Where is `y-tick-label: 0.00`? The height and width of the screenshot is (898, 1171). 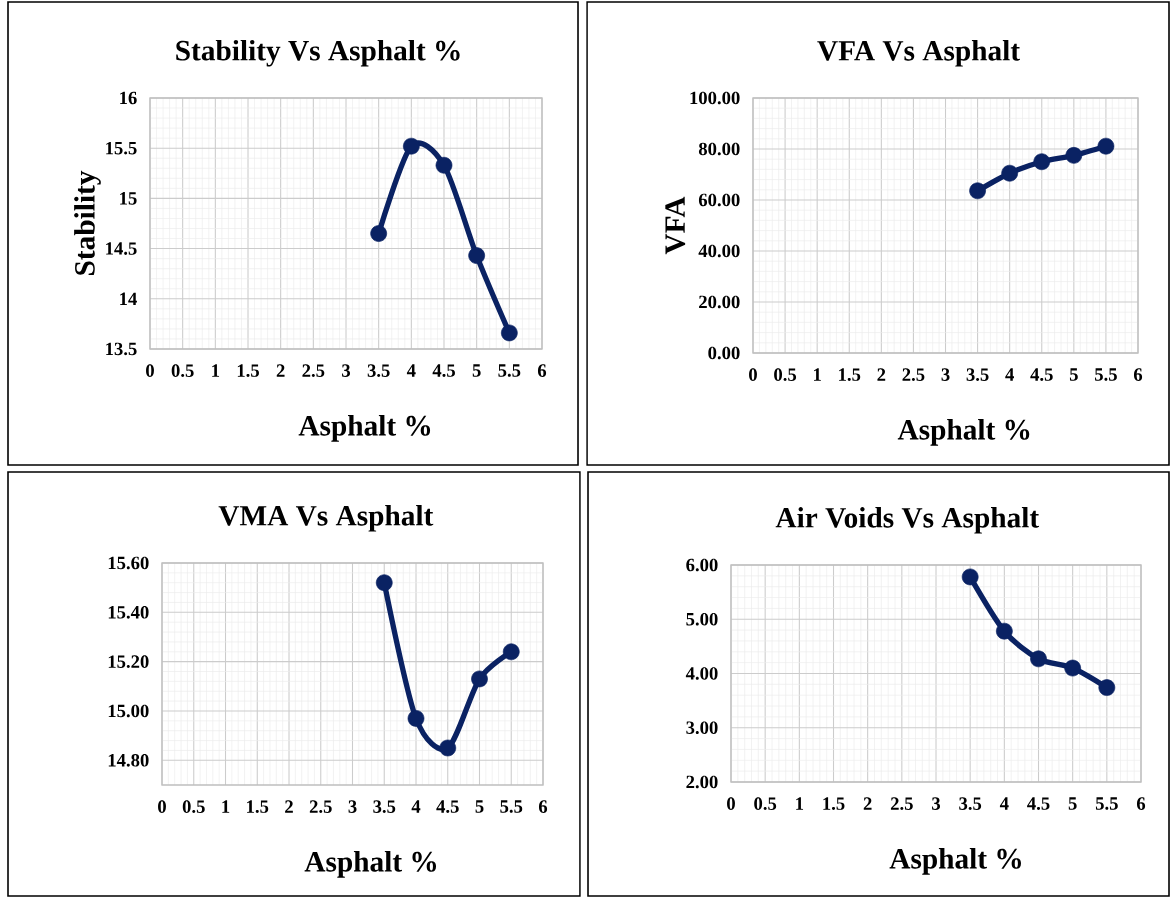
y-tick-label: 0.00 is located at coordinates (724, 353).